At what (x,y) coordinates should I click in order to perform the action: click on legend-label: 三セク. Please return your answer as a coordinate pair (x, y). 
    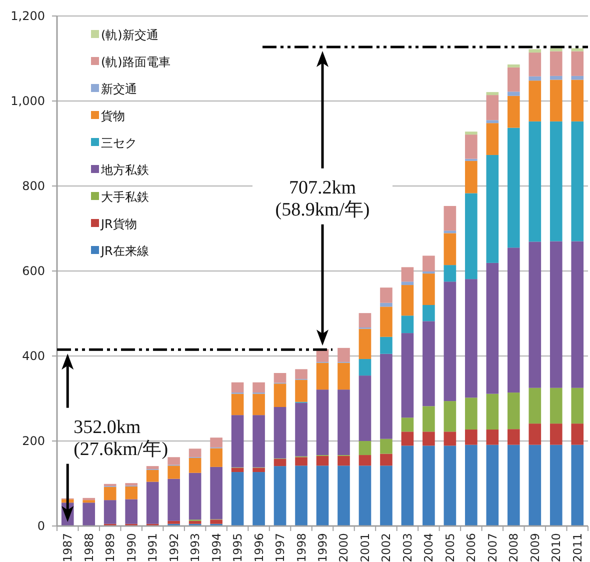
    Looking at the image, I should click on (119, 143).